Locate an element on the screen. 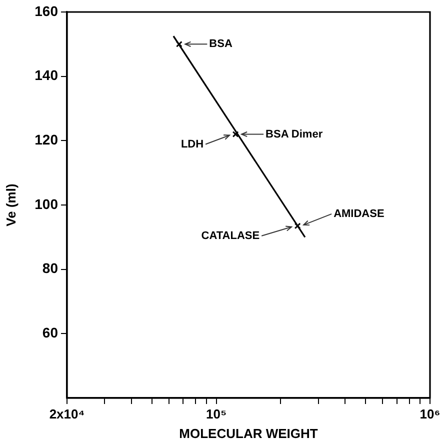 This screenshot has height=446, width=446. y-tick-label: 120 is located at coordinates (46, 140).